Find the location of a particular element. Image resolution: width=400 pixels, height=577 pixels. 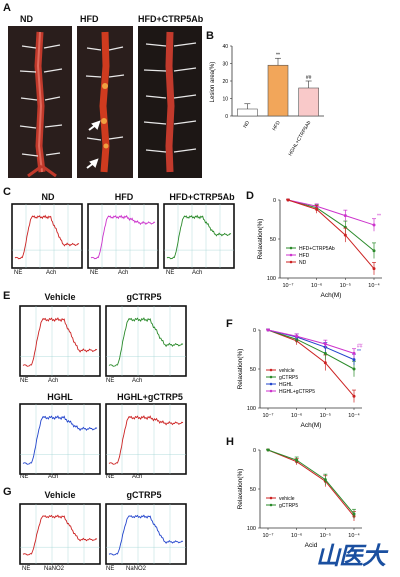

legend-label-H-0: vehicle is located at coordinates (287, 499).